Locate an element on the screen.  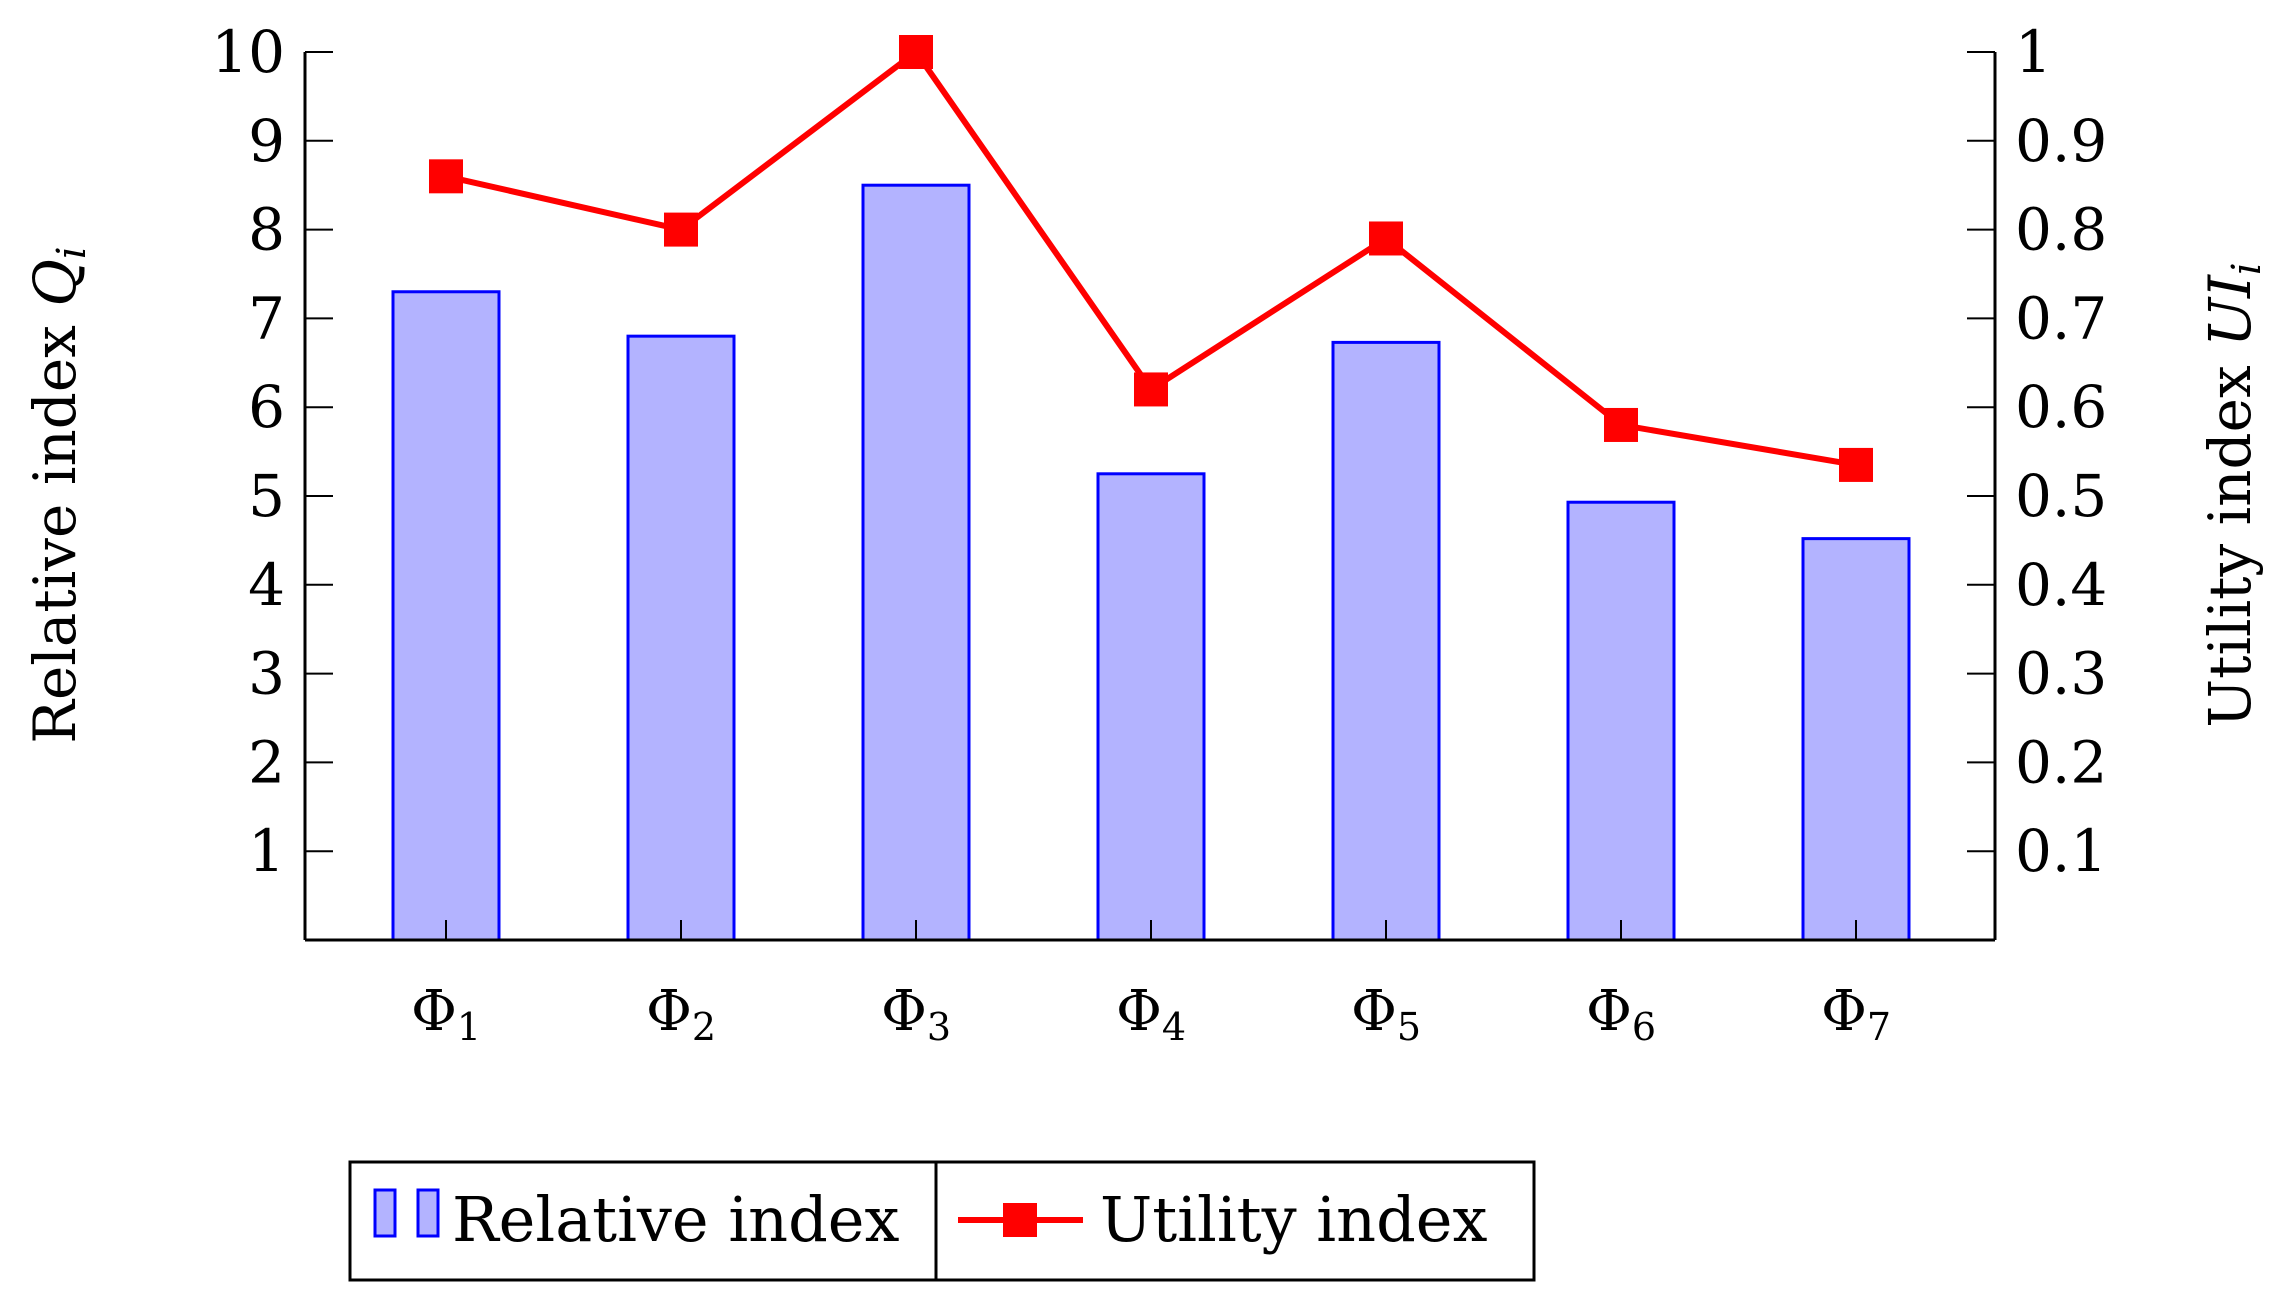
x-axis-category-labels: Φ1 Φ2 Φ3 Φ4 Φ5 Φ6 Φ7 is located at coordinates (1151, 984).